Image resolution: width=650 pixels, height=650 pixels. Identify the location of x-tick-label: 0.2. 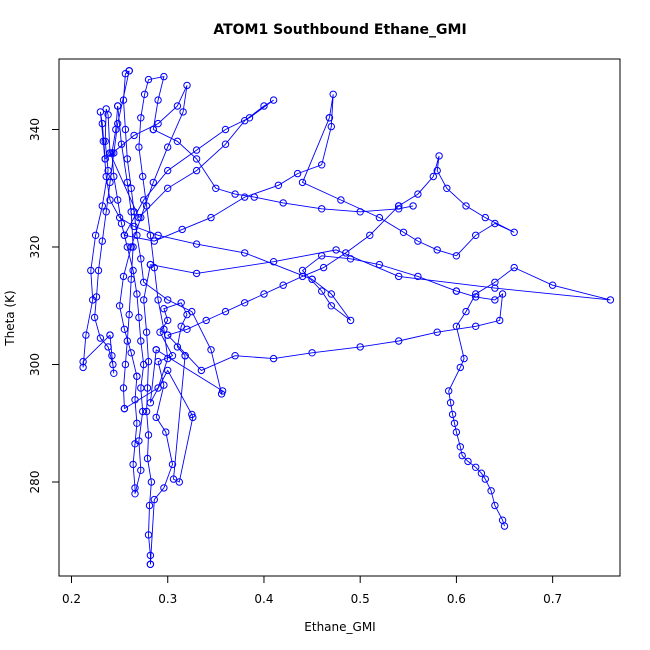
(71, 599).